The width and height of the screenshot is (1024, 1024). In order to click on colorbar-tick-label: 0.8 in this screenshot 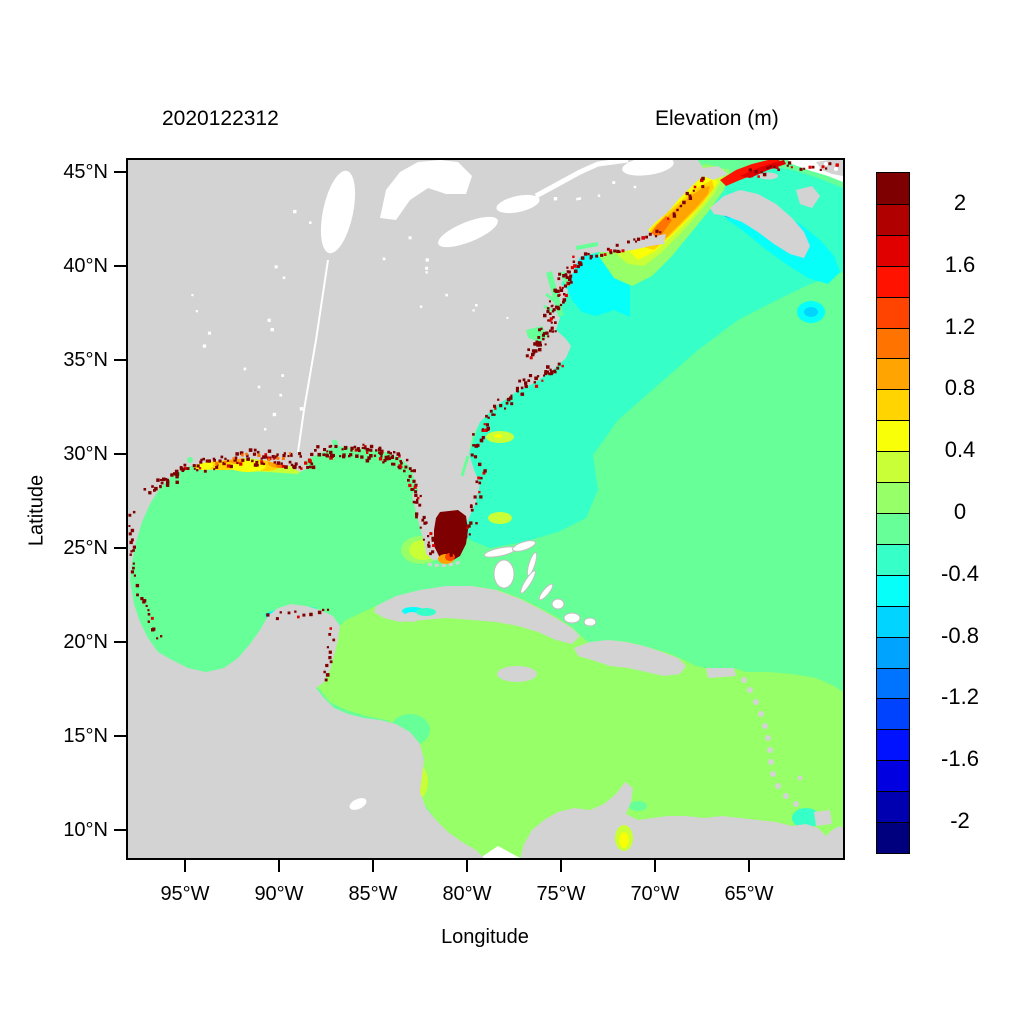, I will do `click(960, 388)`.